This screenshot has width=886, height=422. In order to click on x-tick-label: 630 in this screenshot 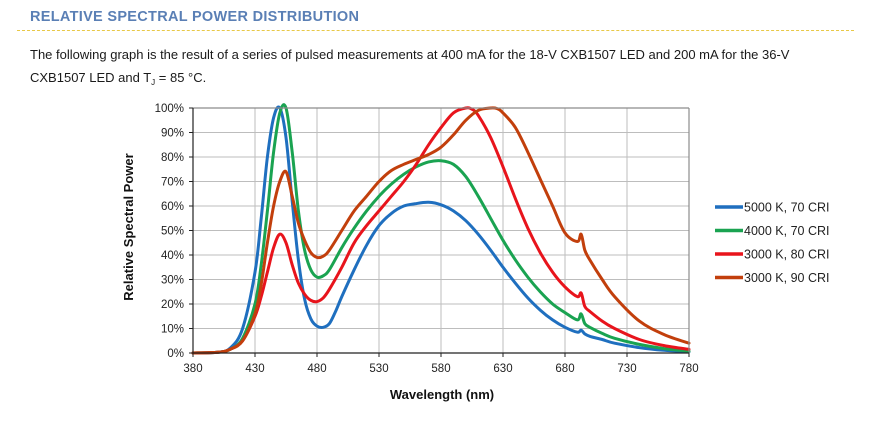, I will do `click(502, 369)`.